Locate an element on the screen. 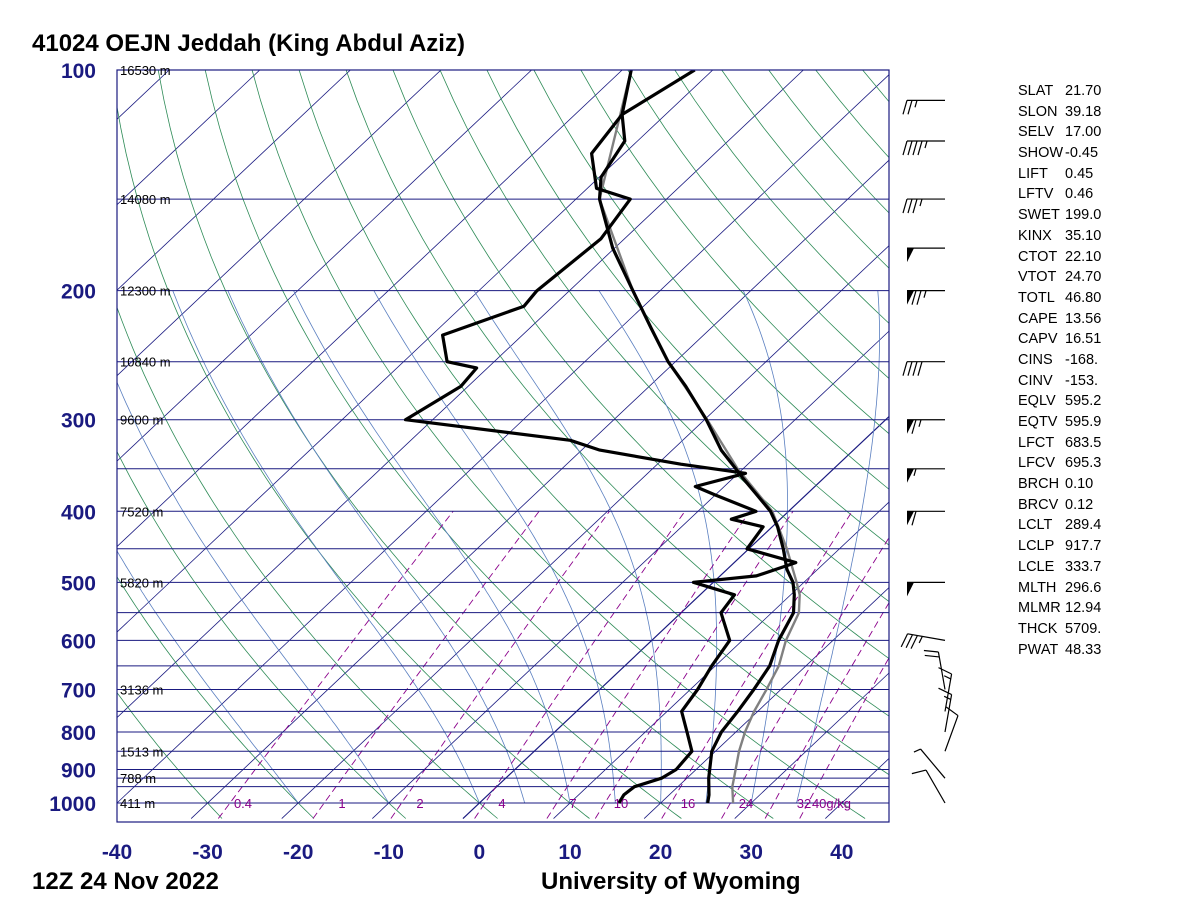 This screenshot has height=922, width=1200. index-value: 17.00 is located at coordinates (1083, 132).